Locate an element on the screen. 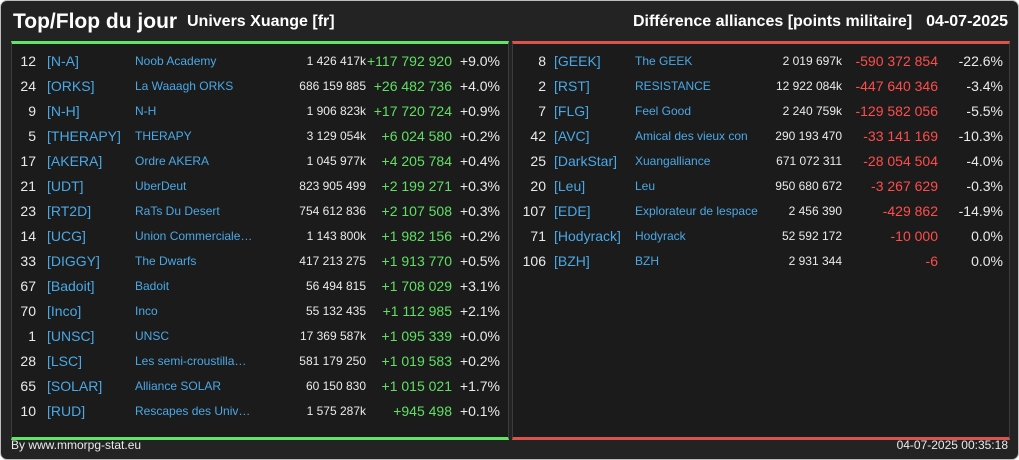 Image resolution: width=1019 pixels, height=460 pixels. alliance-tag-link: [AKERA] is located at coordinates (75, 161).